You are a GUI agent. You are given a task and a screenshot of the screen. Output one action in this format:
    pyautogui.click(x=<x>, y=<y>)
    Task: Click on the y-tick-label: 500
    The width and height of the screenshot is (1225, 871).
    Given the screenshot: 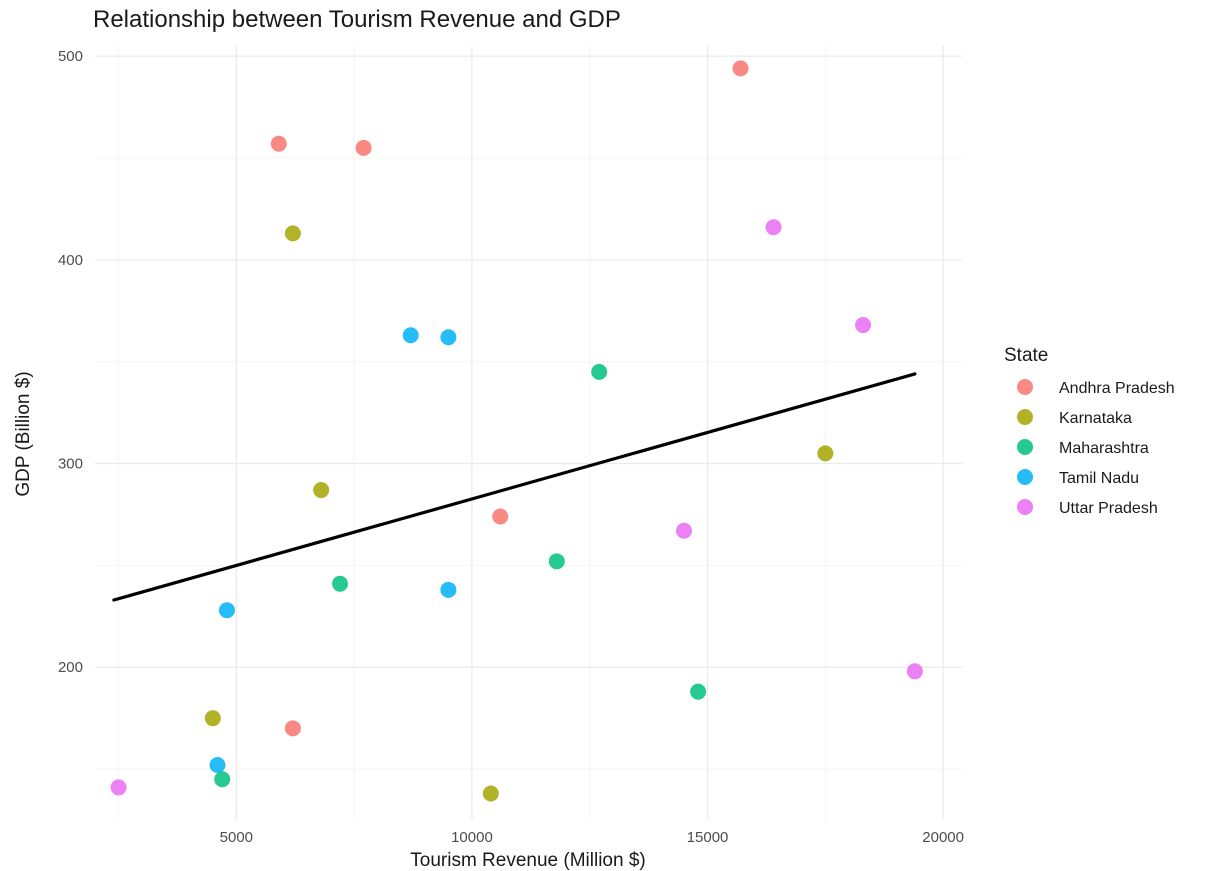 What is the action you would take?
    pyautogui.click(x=70, y=56)
    